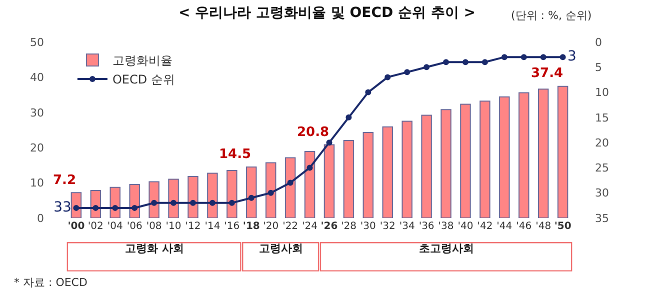  What do you see at coordinates (368, 226) in the screenshot?
I see `x-tick-label: '30` at bounding box center [368, 226].